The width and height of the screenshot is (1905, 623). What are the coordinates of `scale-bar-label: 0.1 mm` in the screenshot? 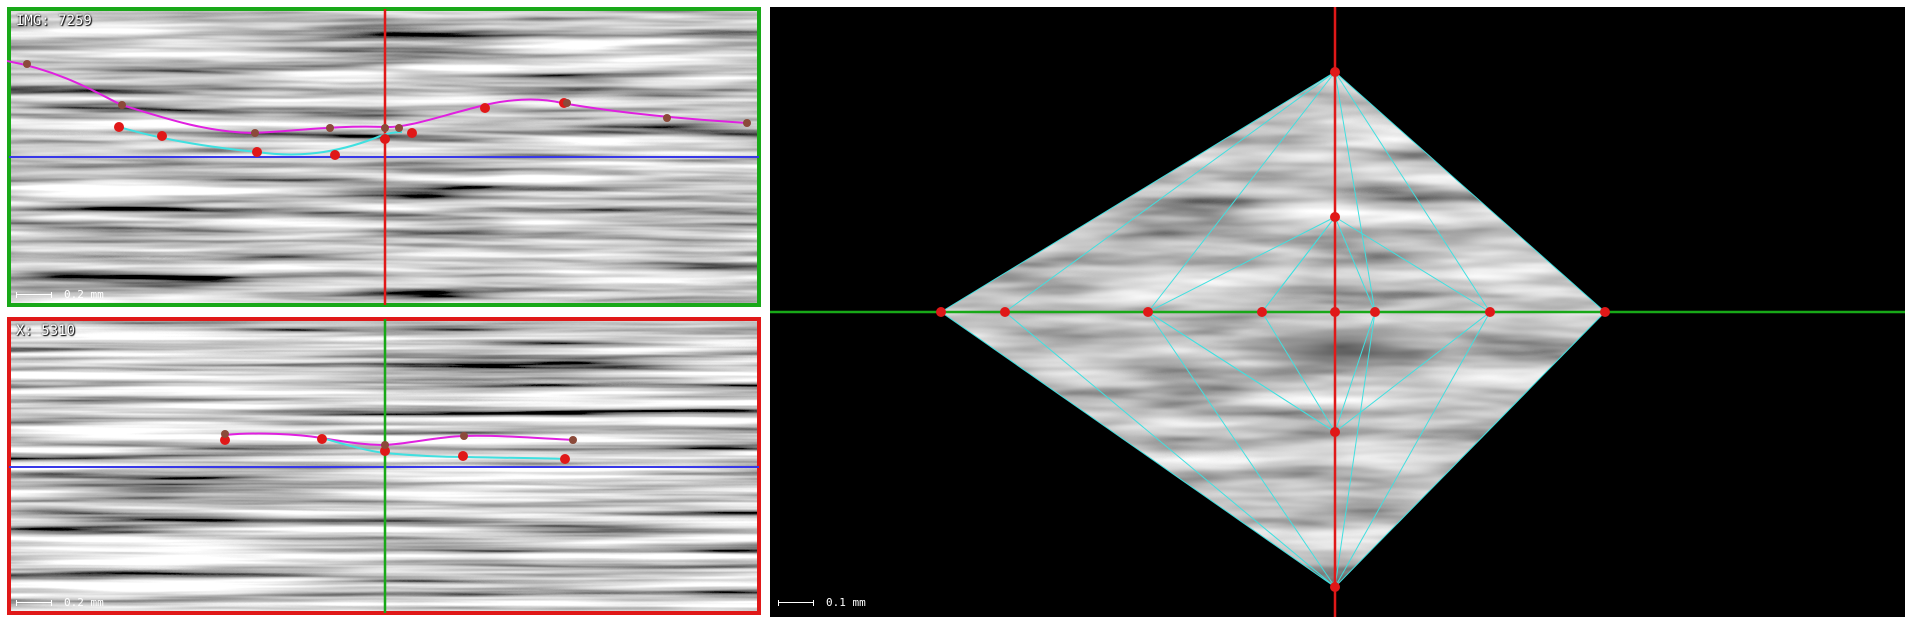 It's located at (846, 602).